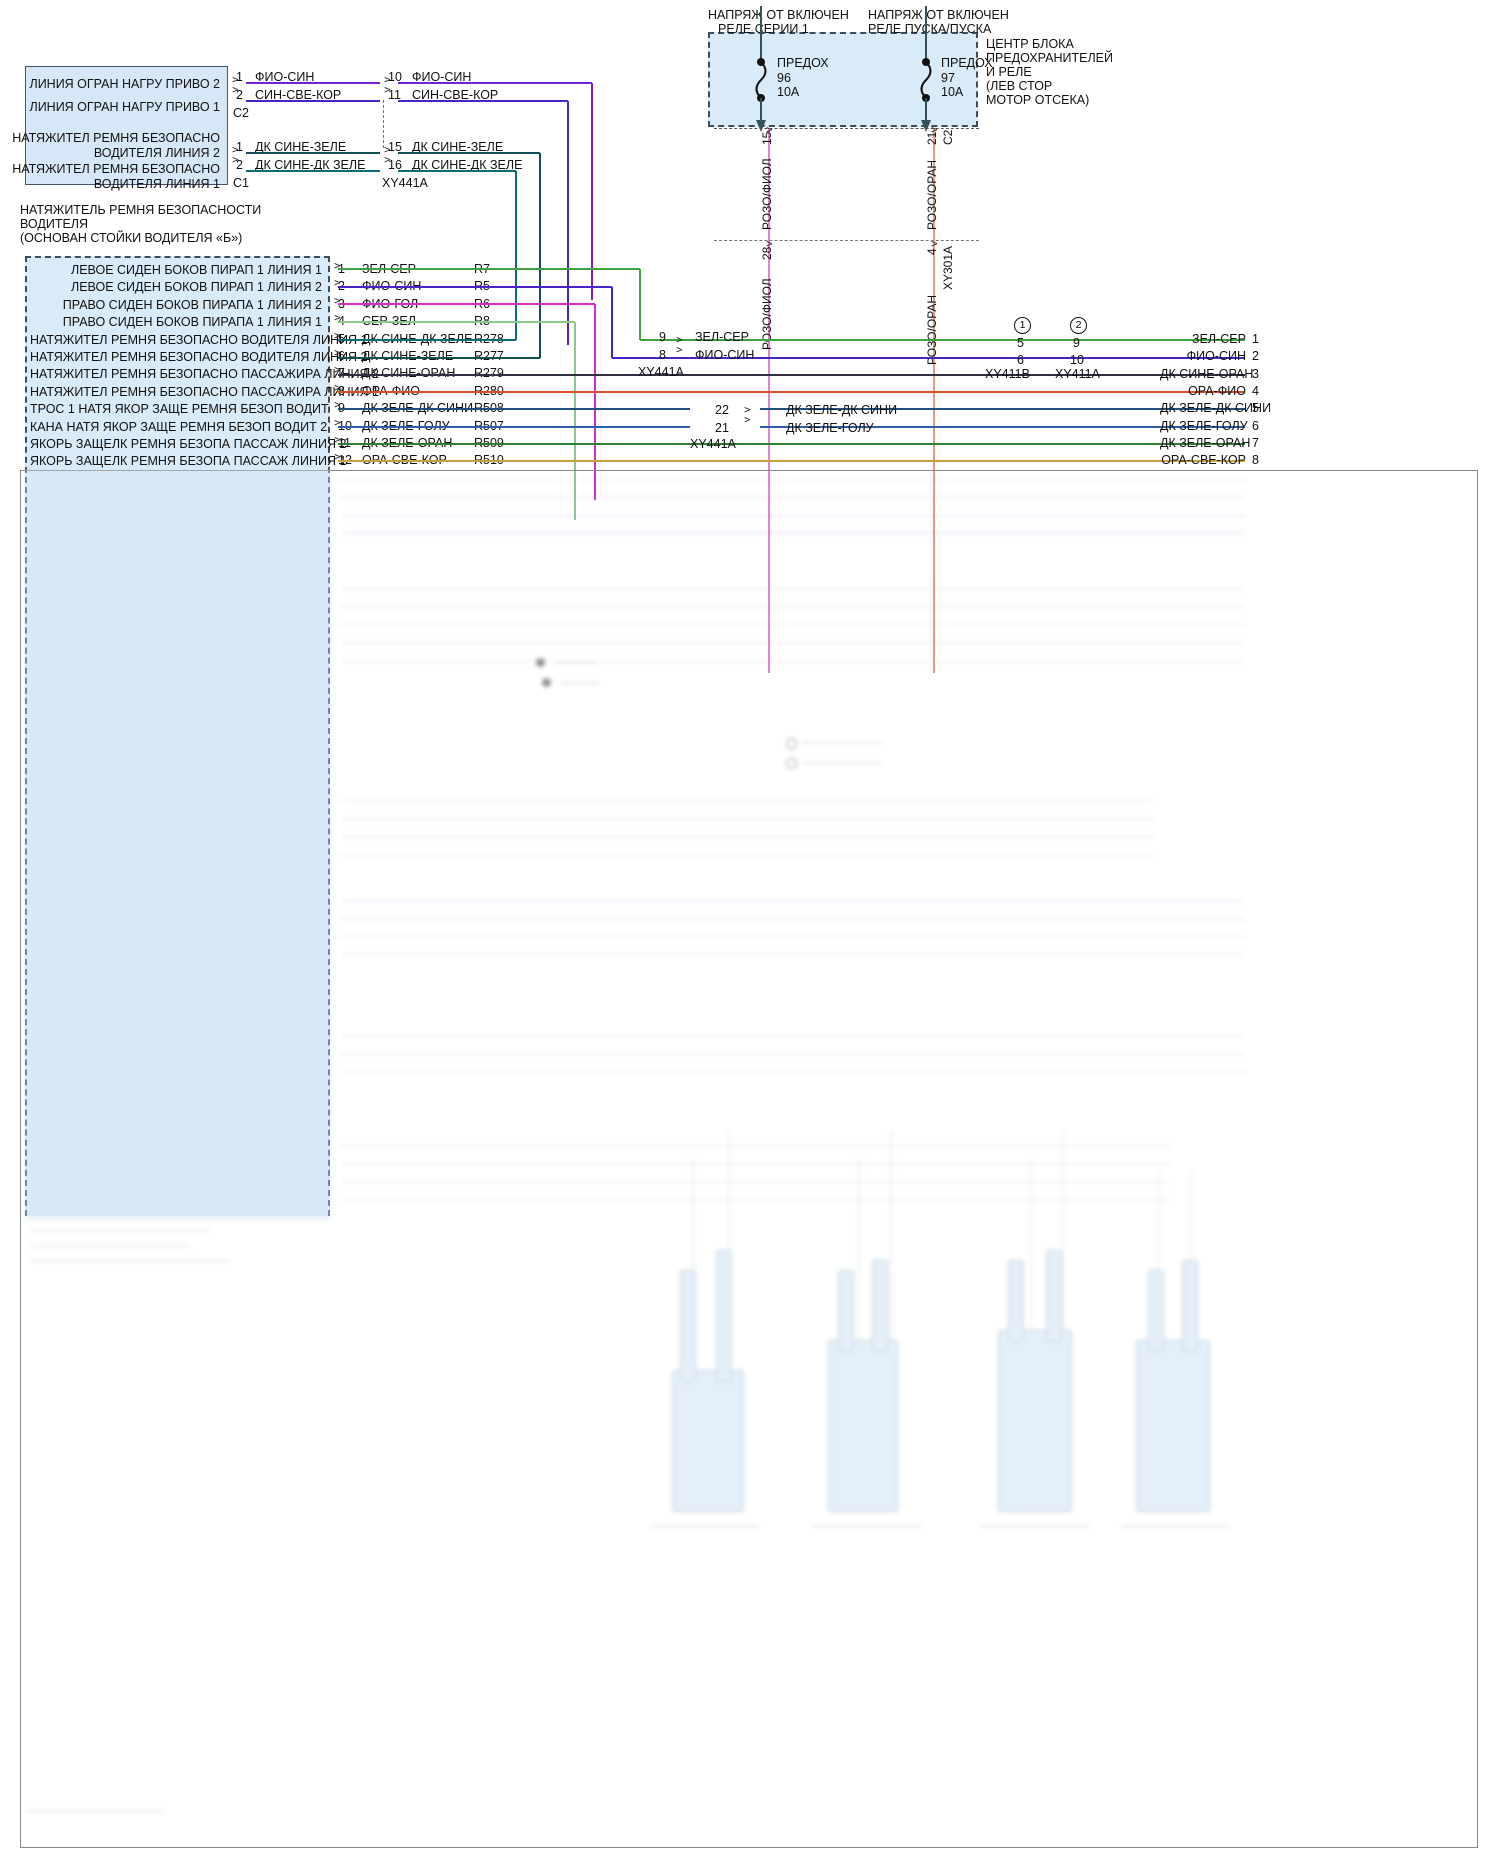 The width and height of the screenshot is (1500, 1861). I want to click on pink-pin-15: 15, so click(767, 138).